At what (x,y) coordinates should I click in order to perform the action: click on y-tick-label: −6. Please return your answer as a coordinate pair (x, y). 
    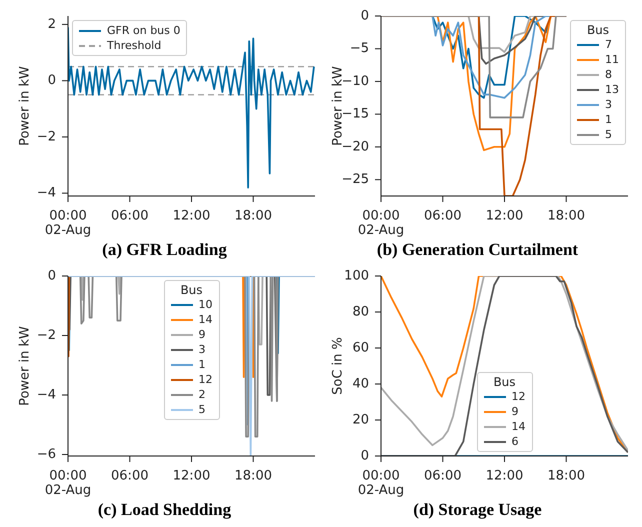
    Looking at the image, I should click on (46, 454).